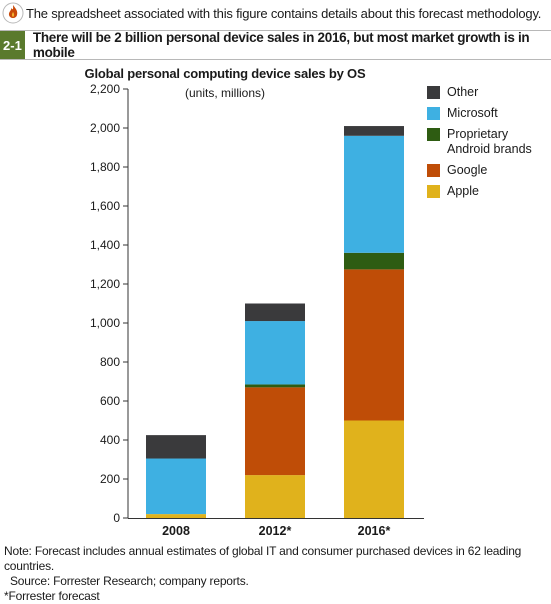 This screenshot has width=551, height=604. Describe the element at coordinates (116, 518) in the screenshot. I see `y-tick-label: 0` at that location.